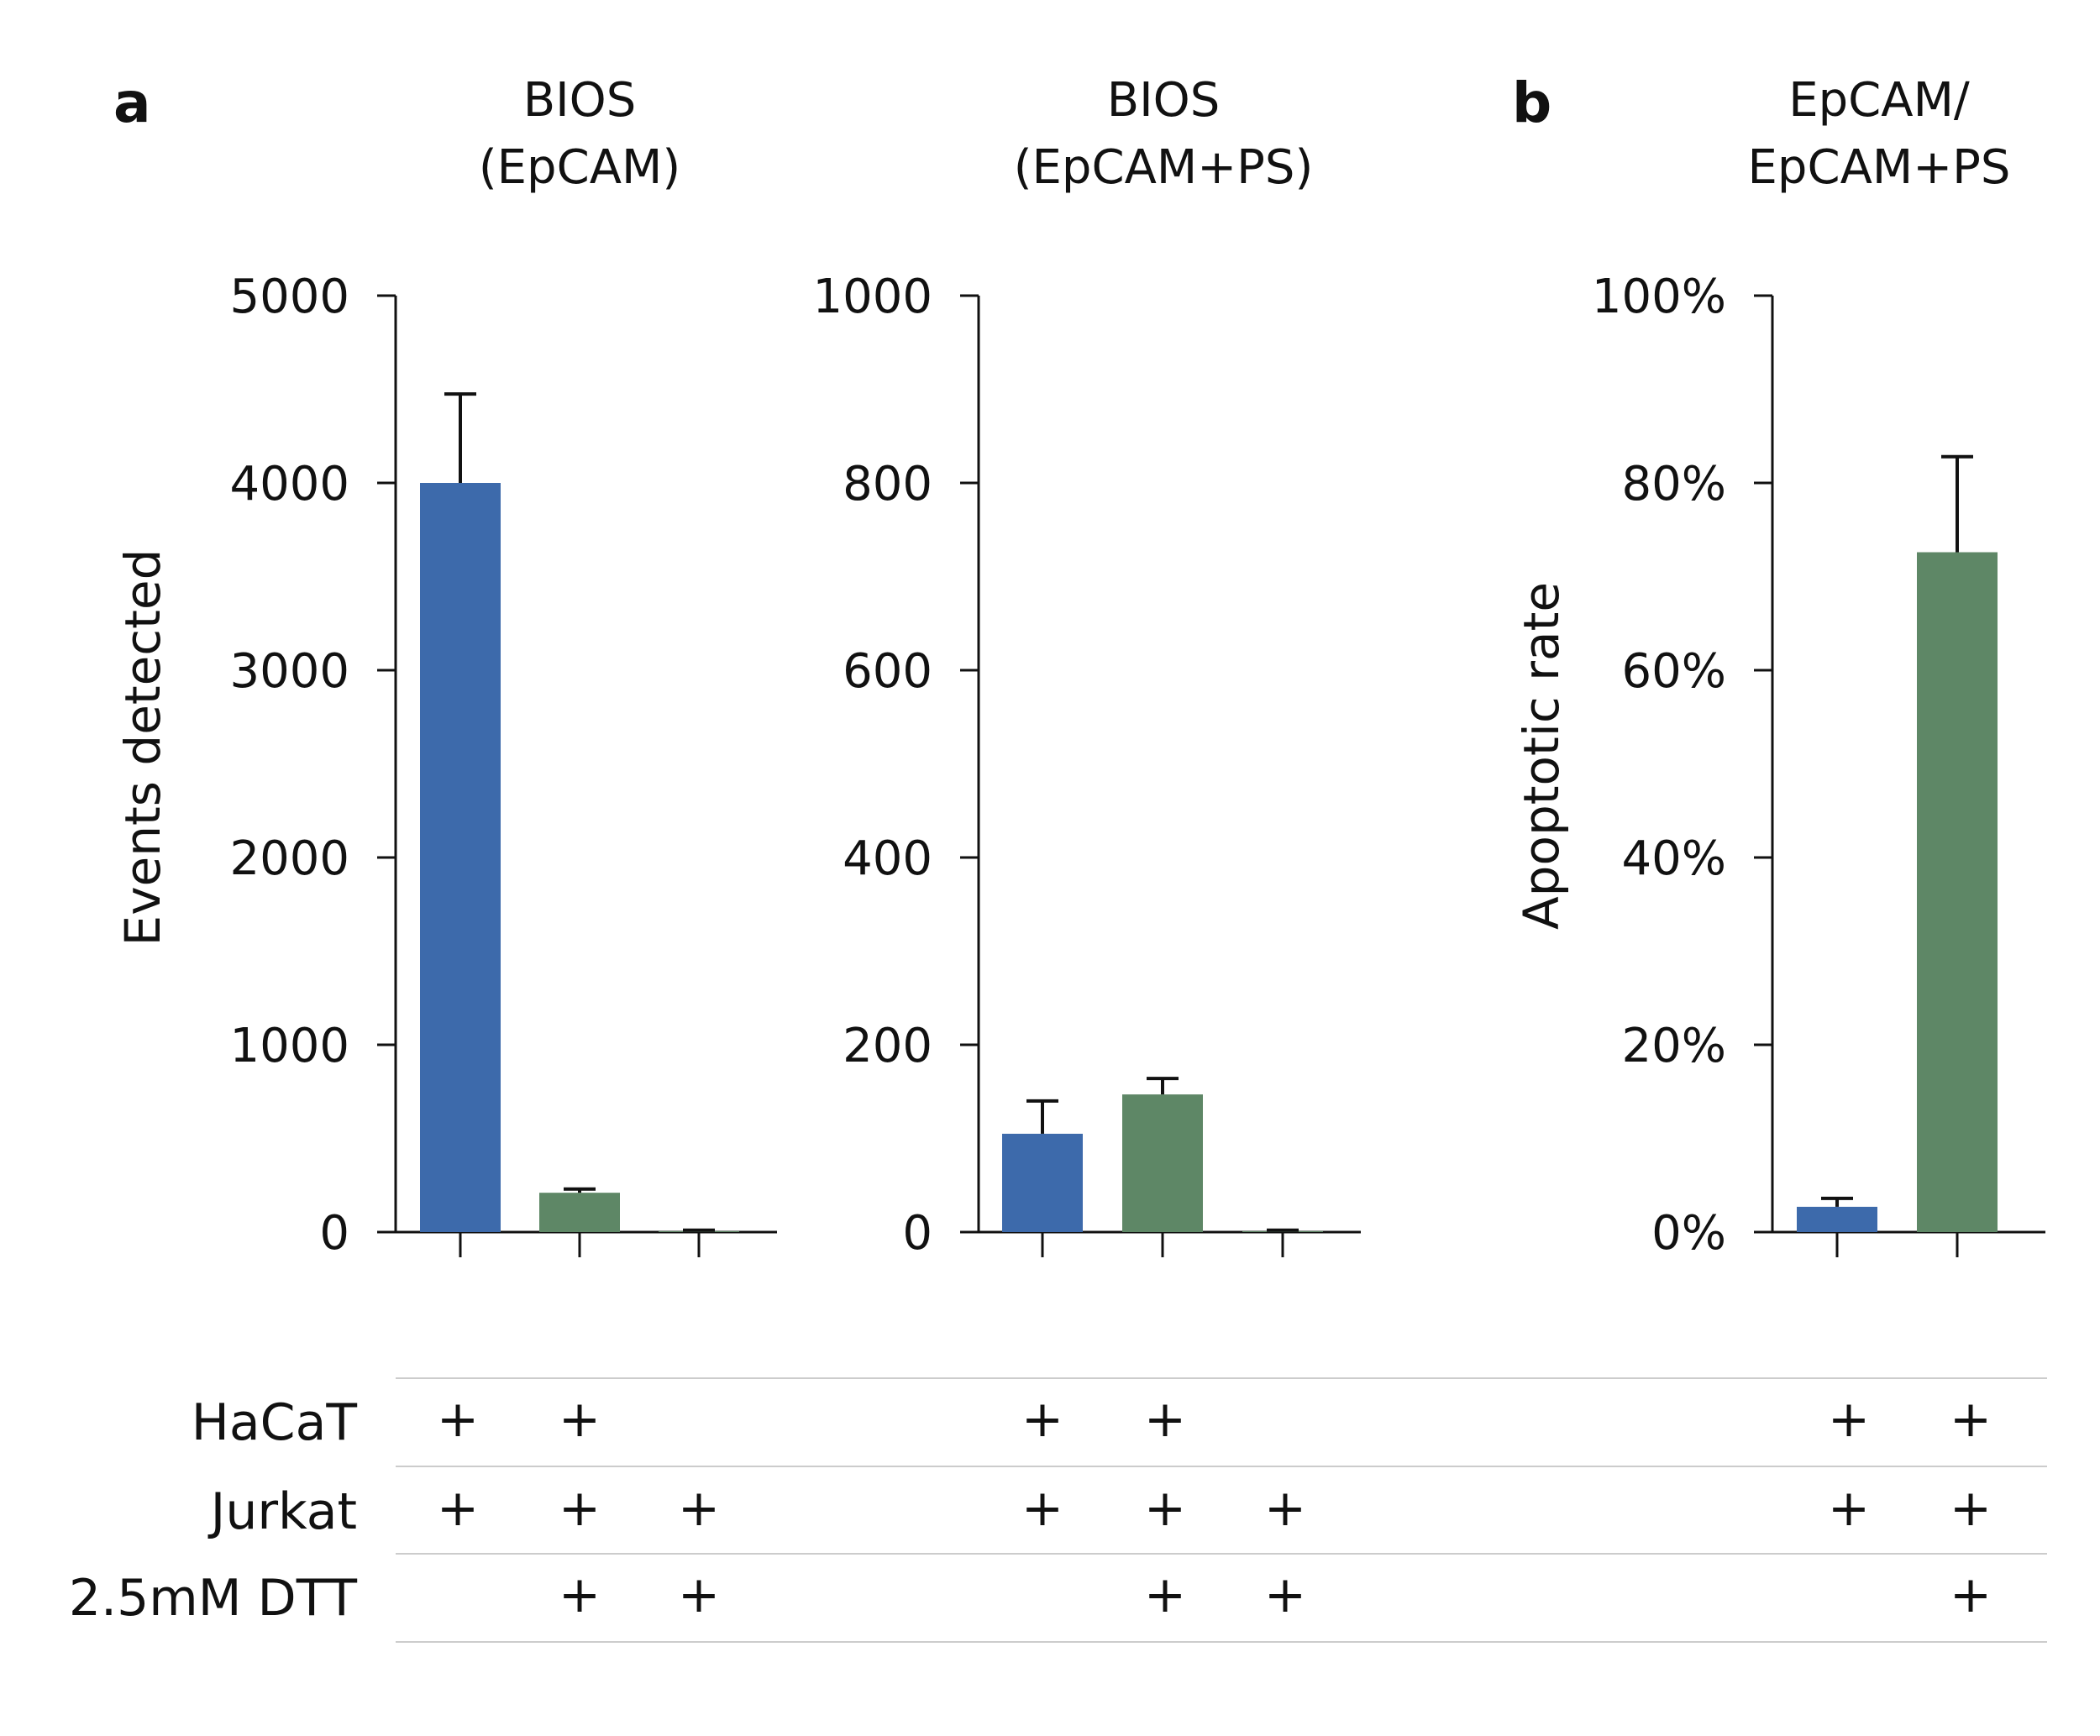 The image size is (2100, 1736). What do you see at coordinates (289, 484) in the screenshot?
I see `y-tick-label: 4000` at bounding box center [289, 484].